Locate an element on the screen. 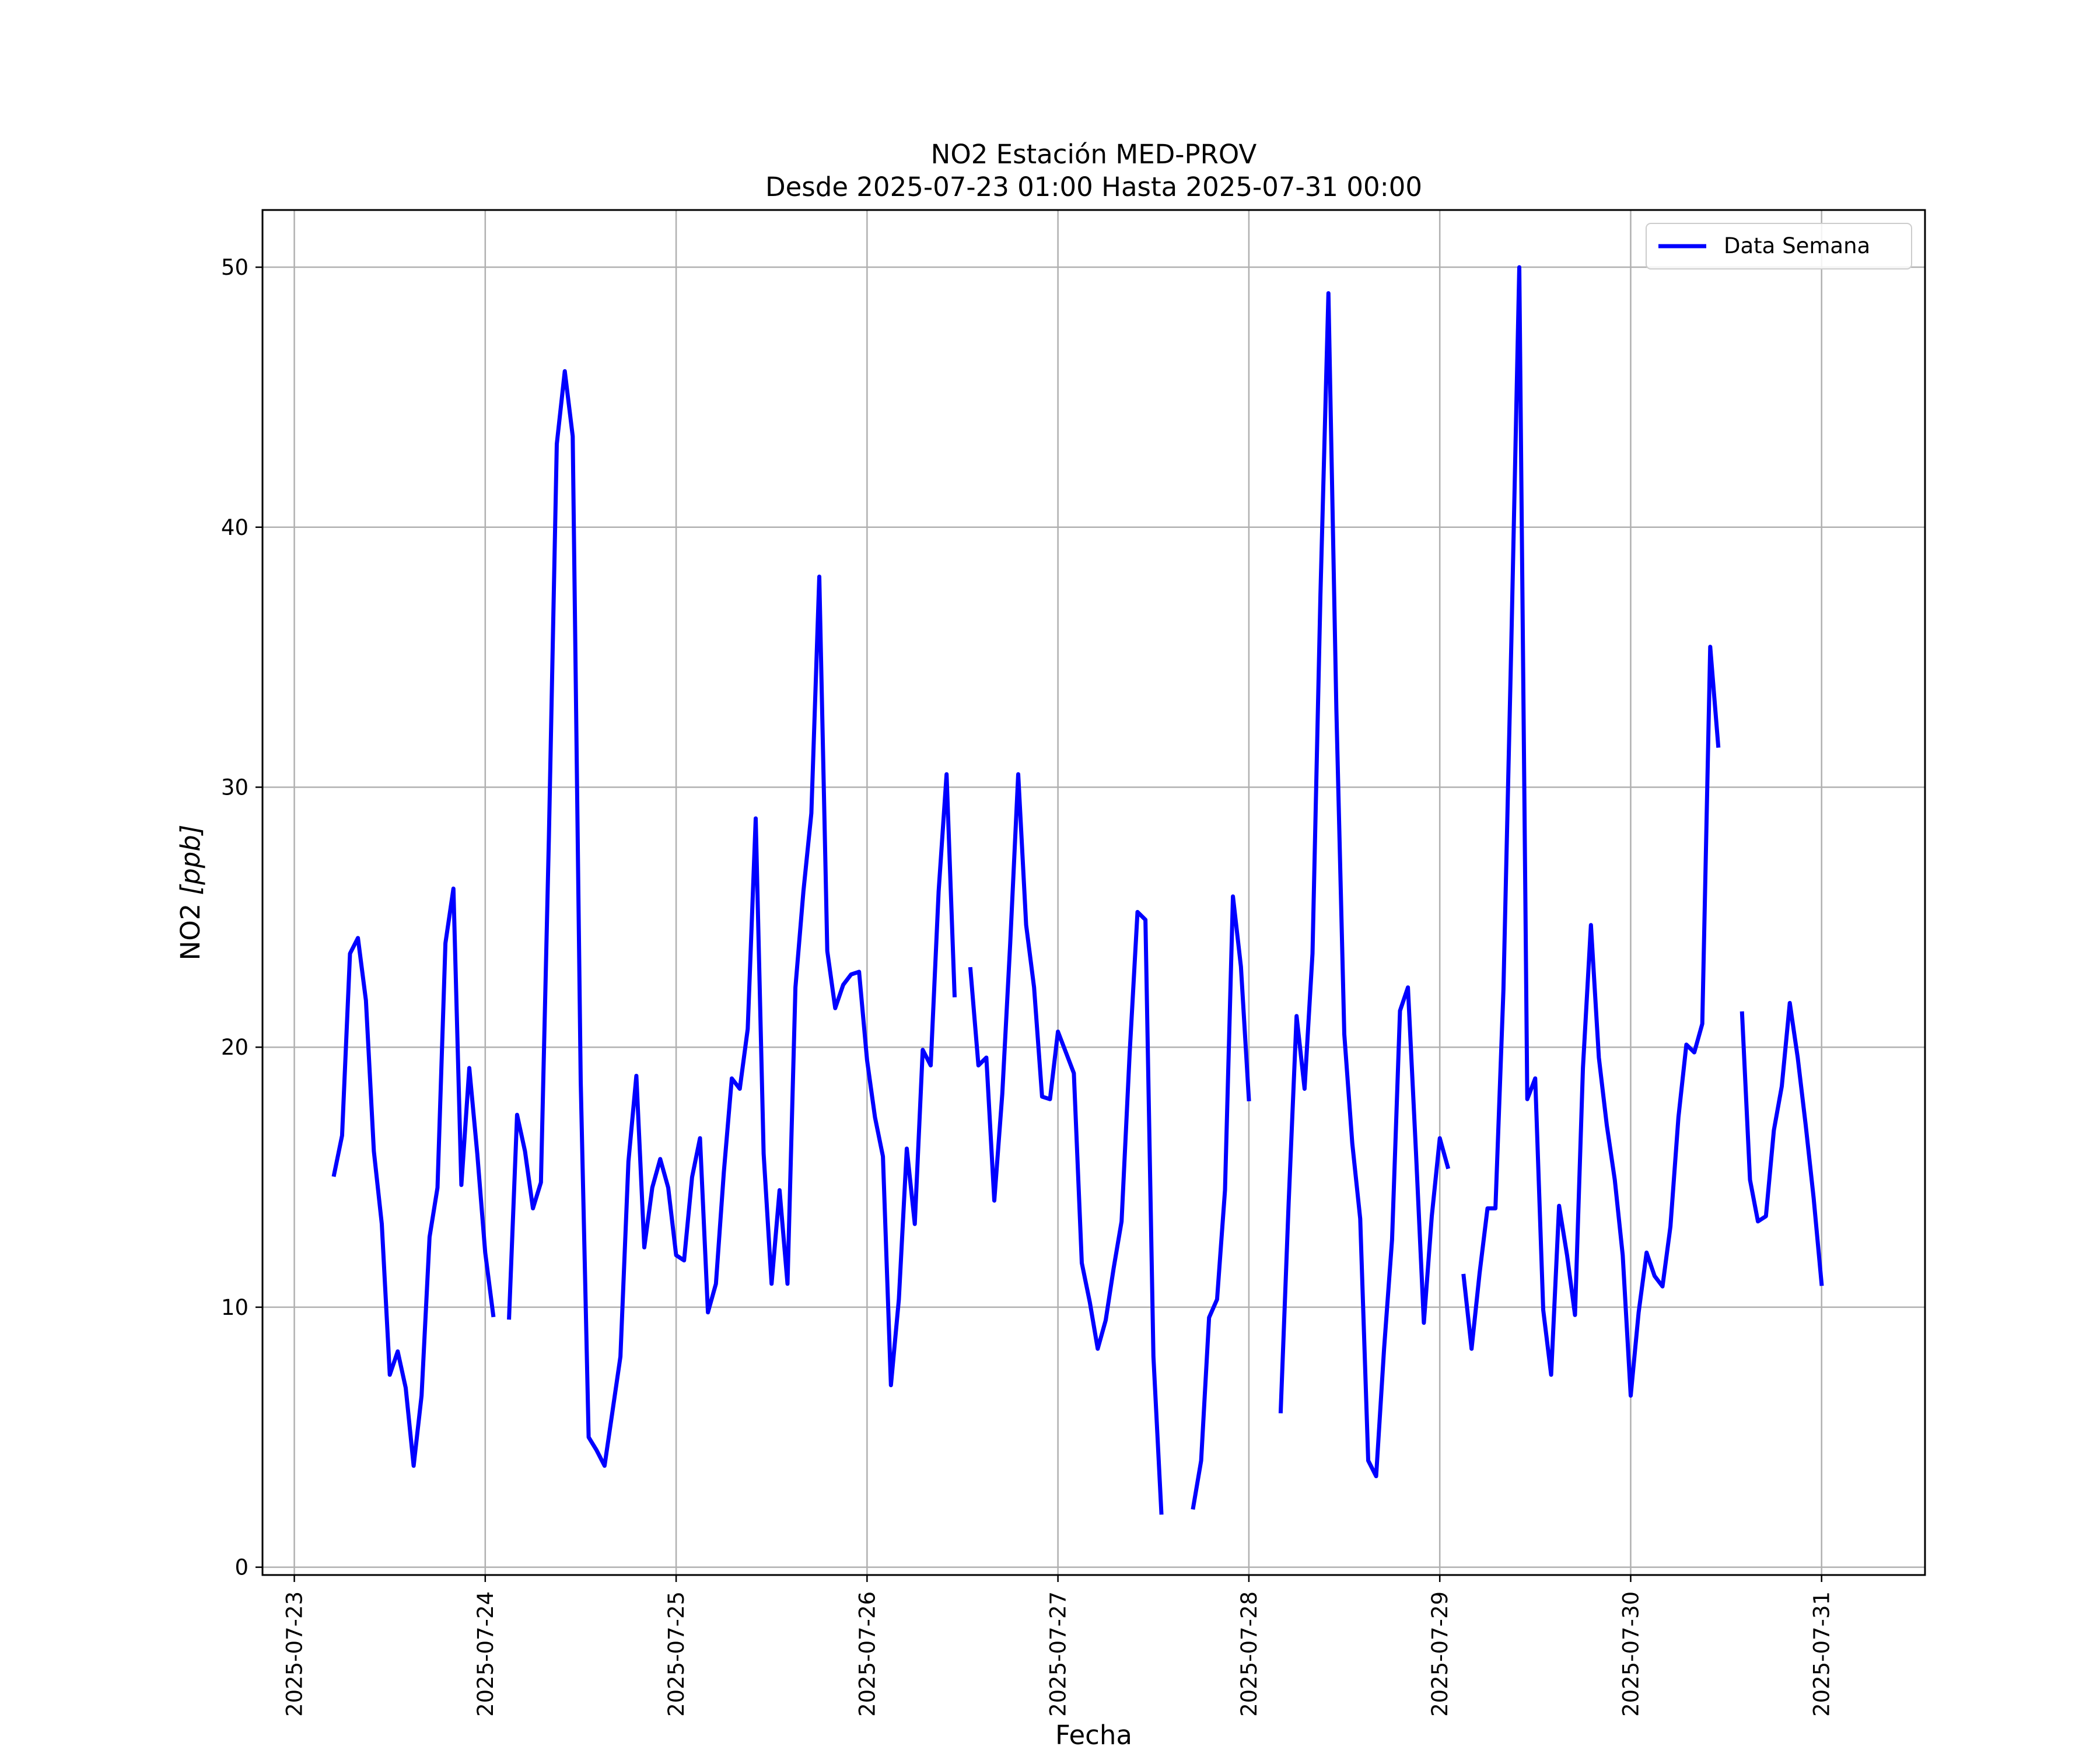 The width and height of the screenshot is (2100, 1750). legend-box is located at coordinates (1779, 246).